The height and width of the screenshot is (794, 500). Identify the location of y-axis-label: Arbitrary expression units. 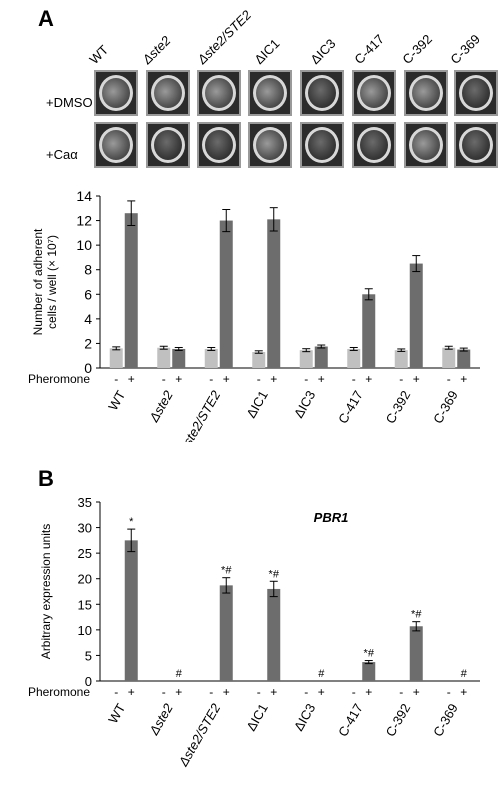
(46, 591).